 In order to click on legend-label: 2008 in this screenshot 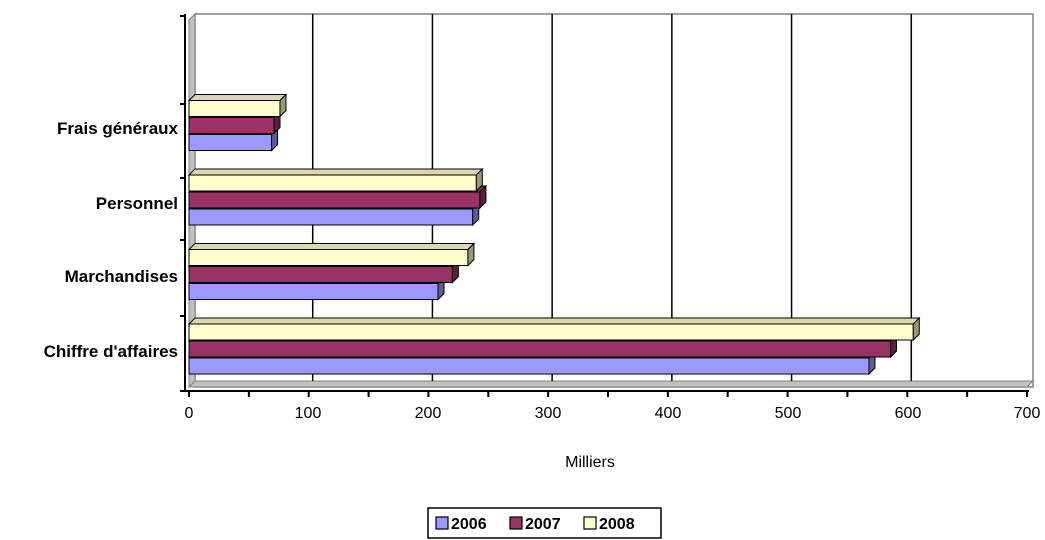, I will do `click(617, 524)`.